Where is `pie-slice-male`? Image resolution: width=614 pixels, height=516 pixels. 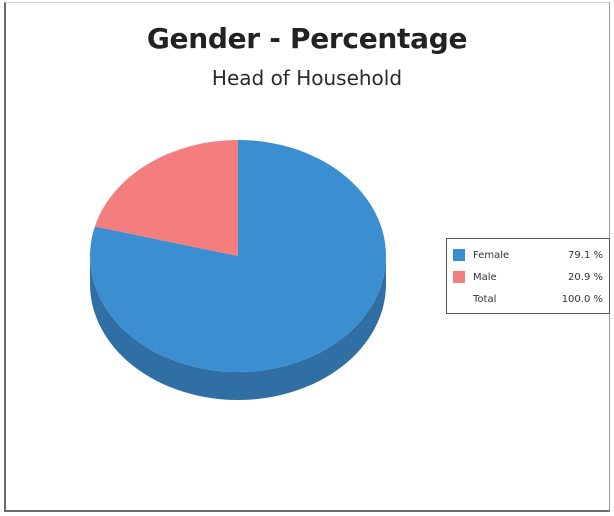
pie-slice-male is located at coordinates (166, 198).